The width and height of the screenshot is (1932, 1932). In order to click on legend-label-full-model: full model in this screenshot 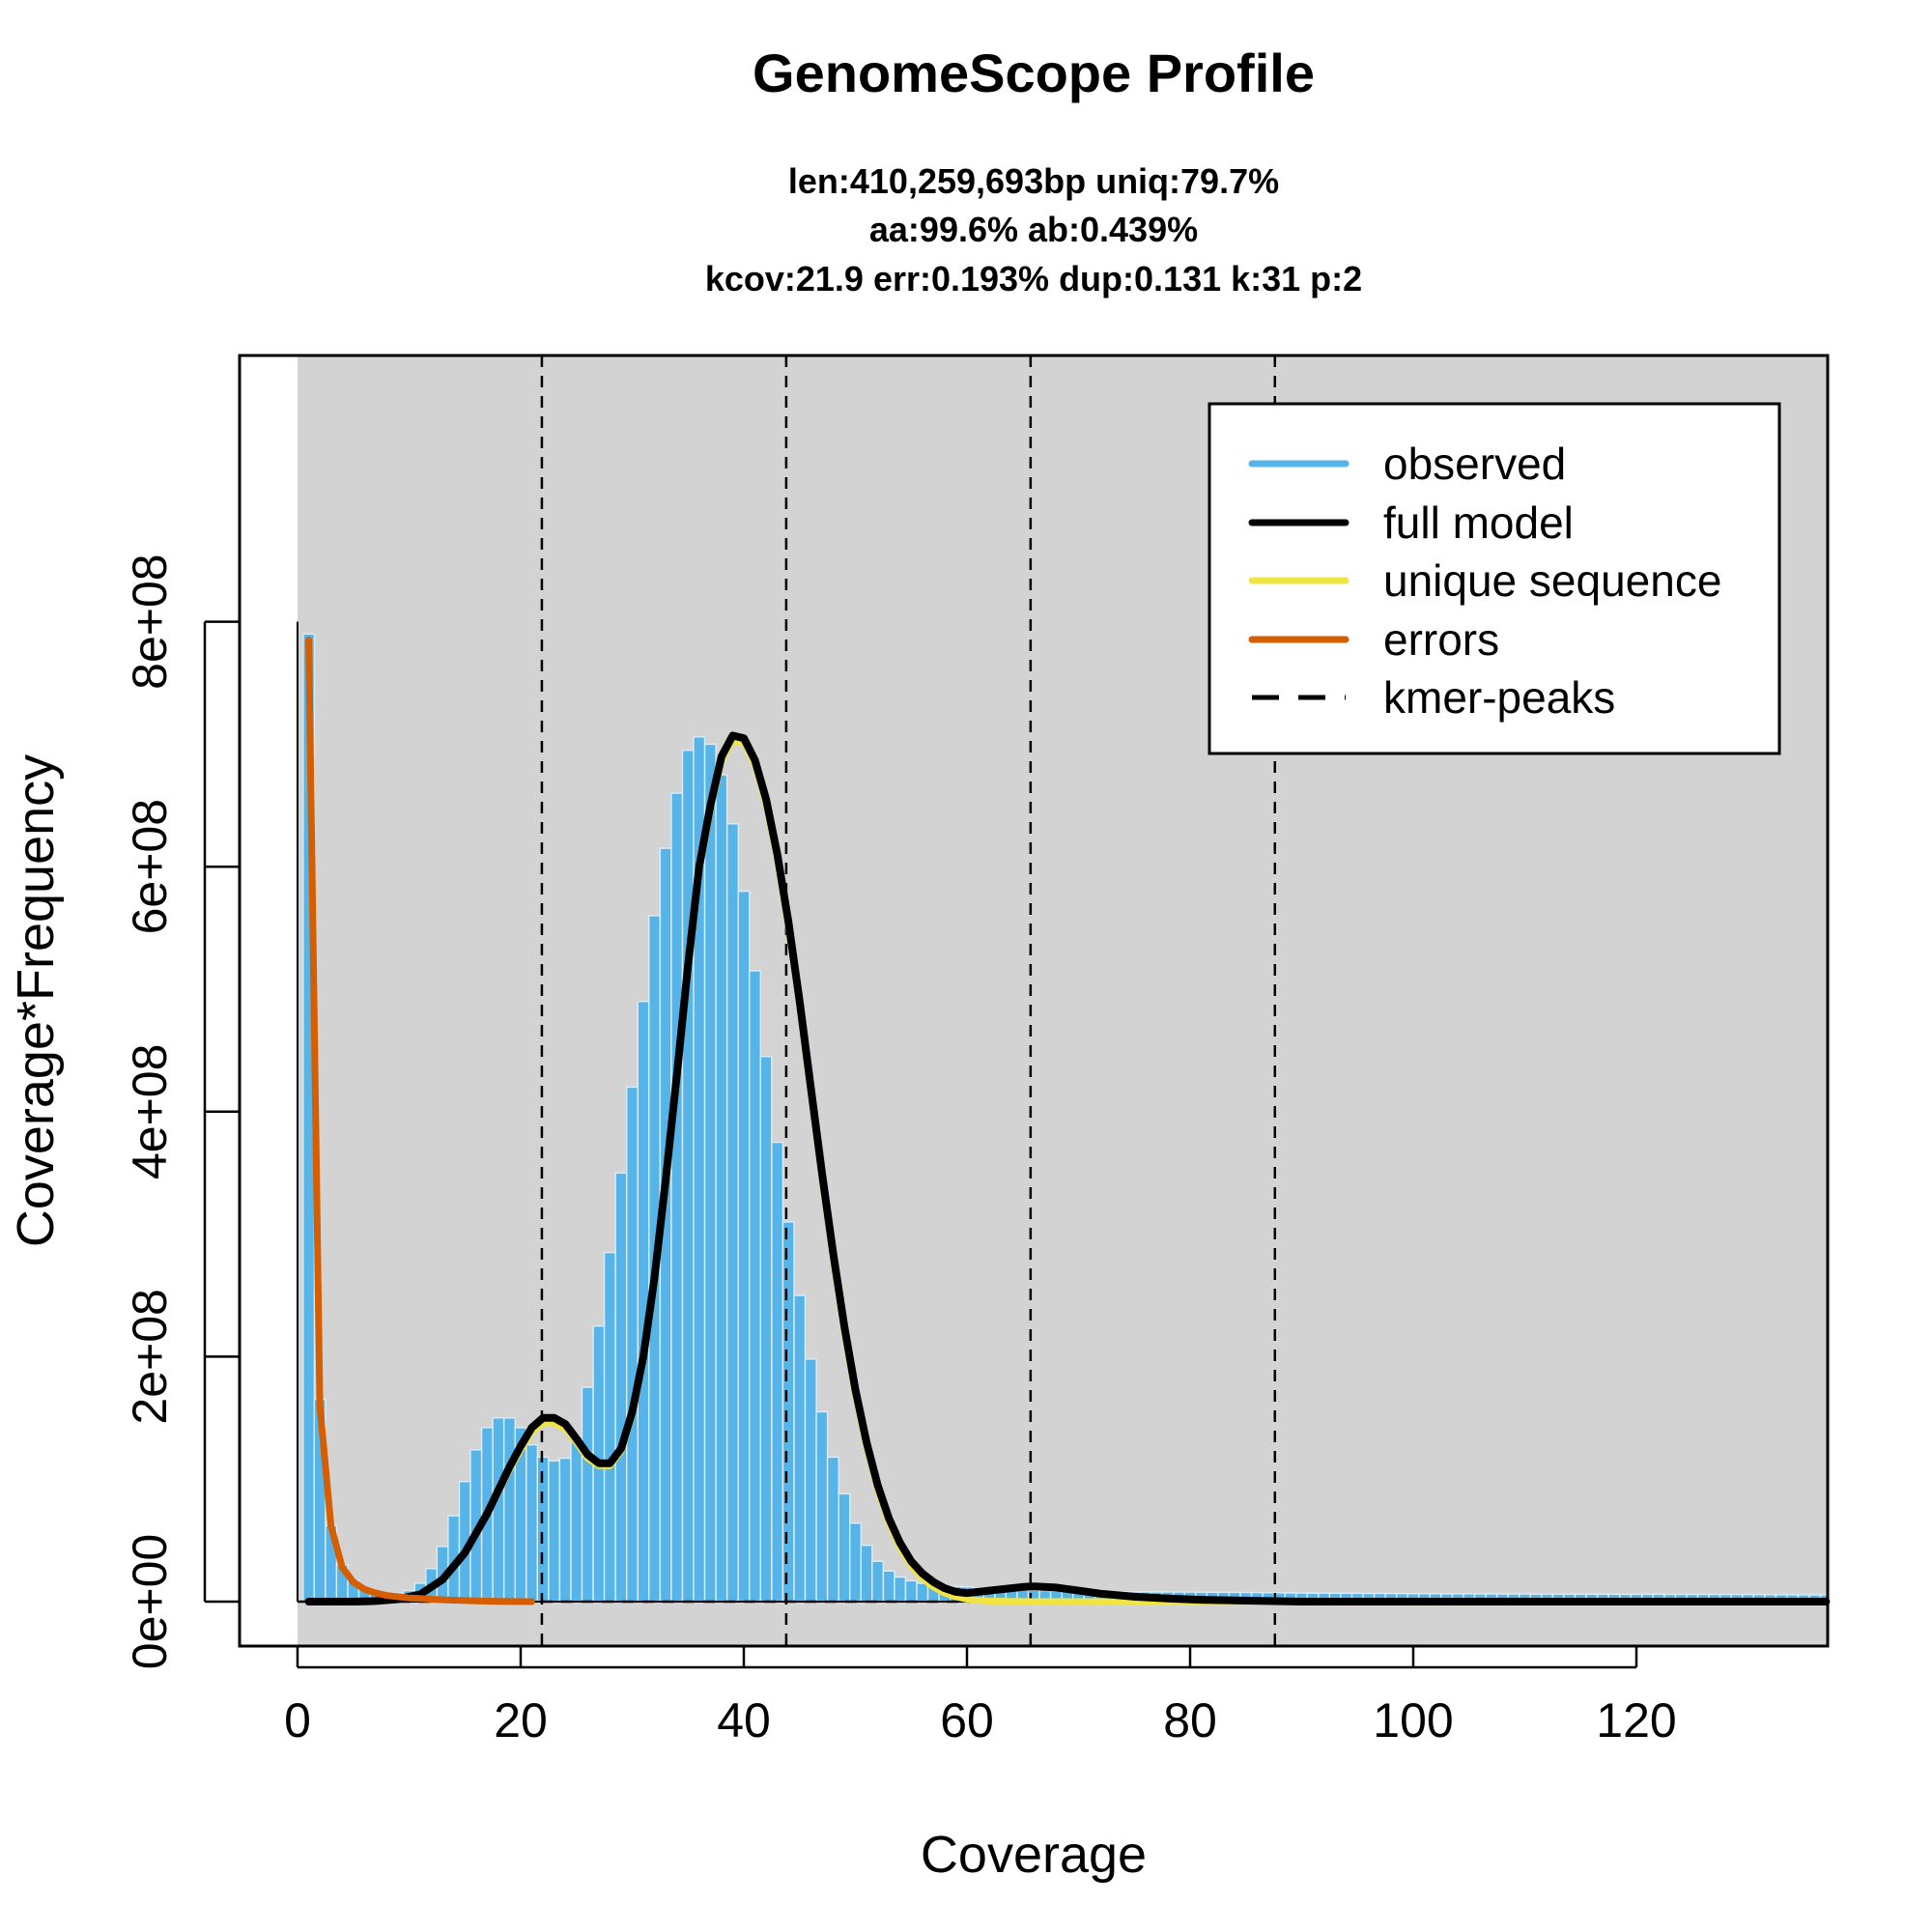, I will do `click(1478, 522)`.